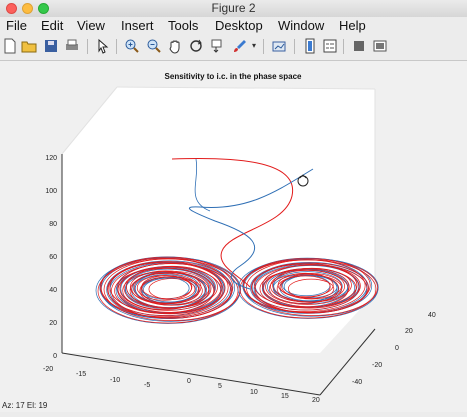 This screenshot has height=417, width=467. I want to click on z-tick-label: 100, so click(51, 191).